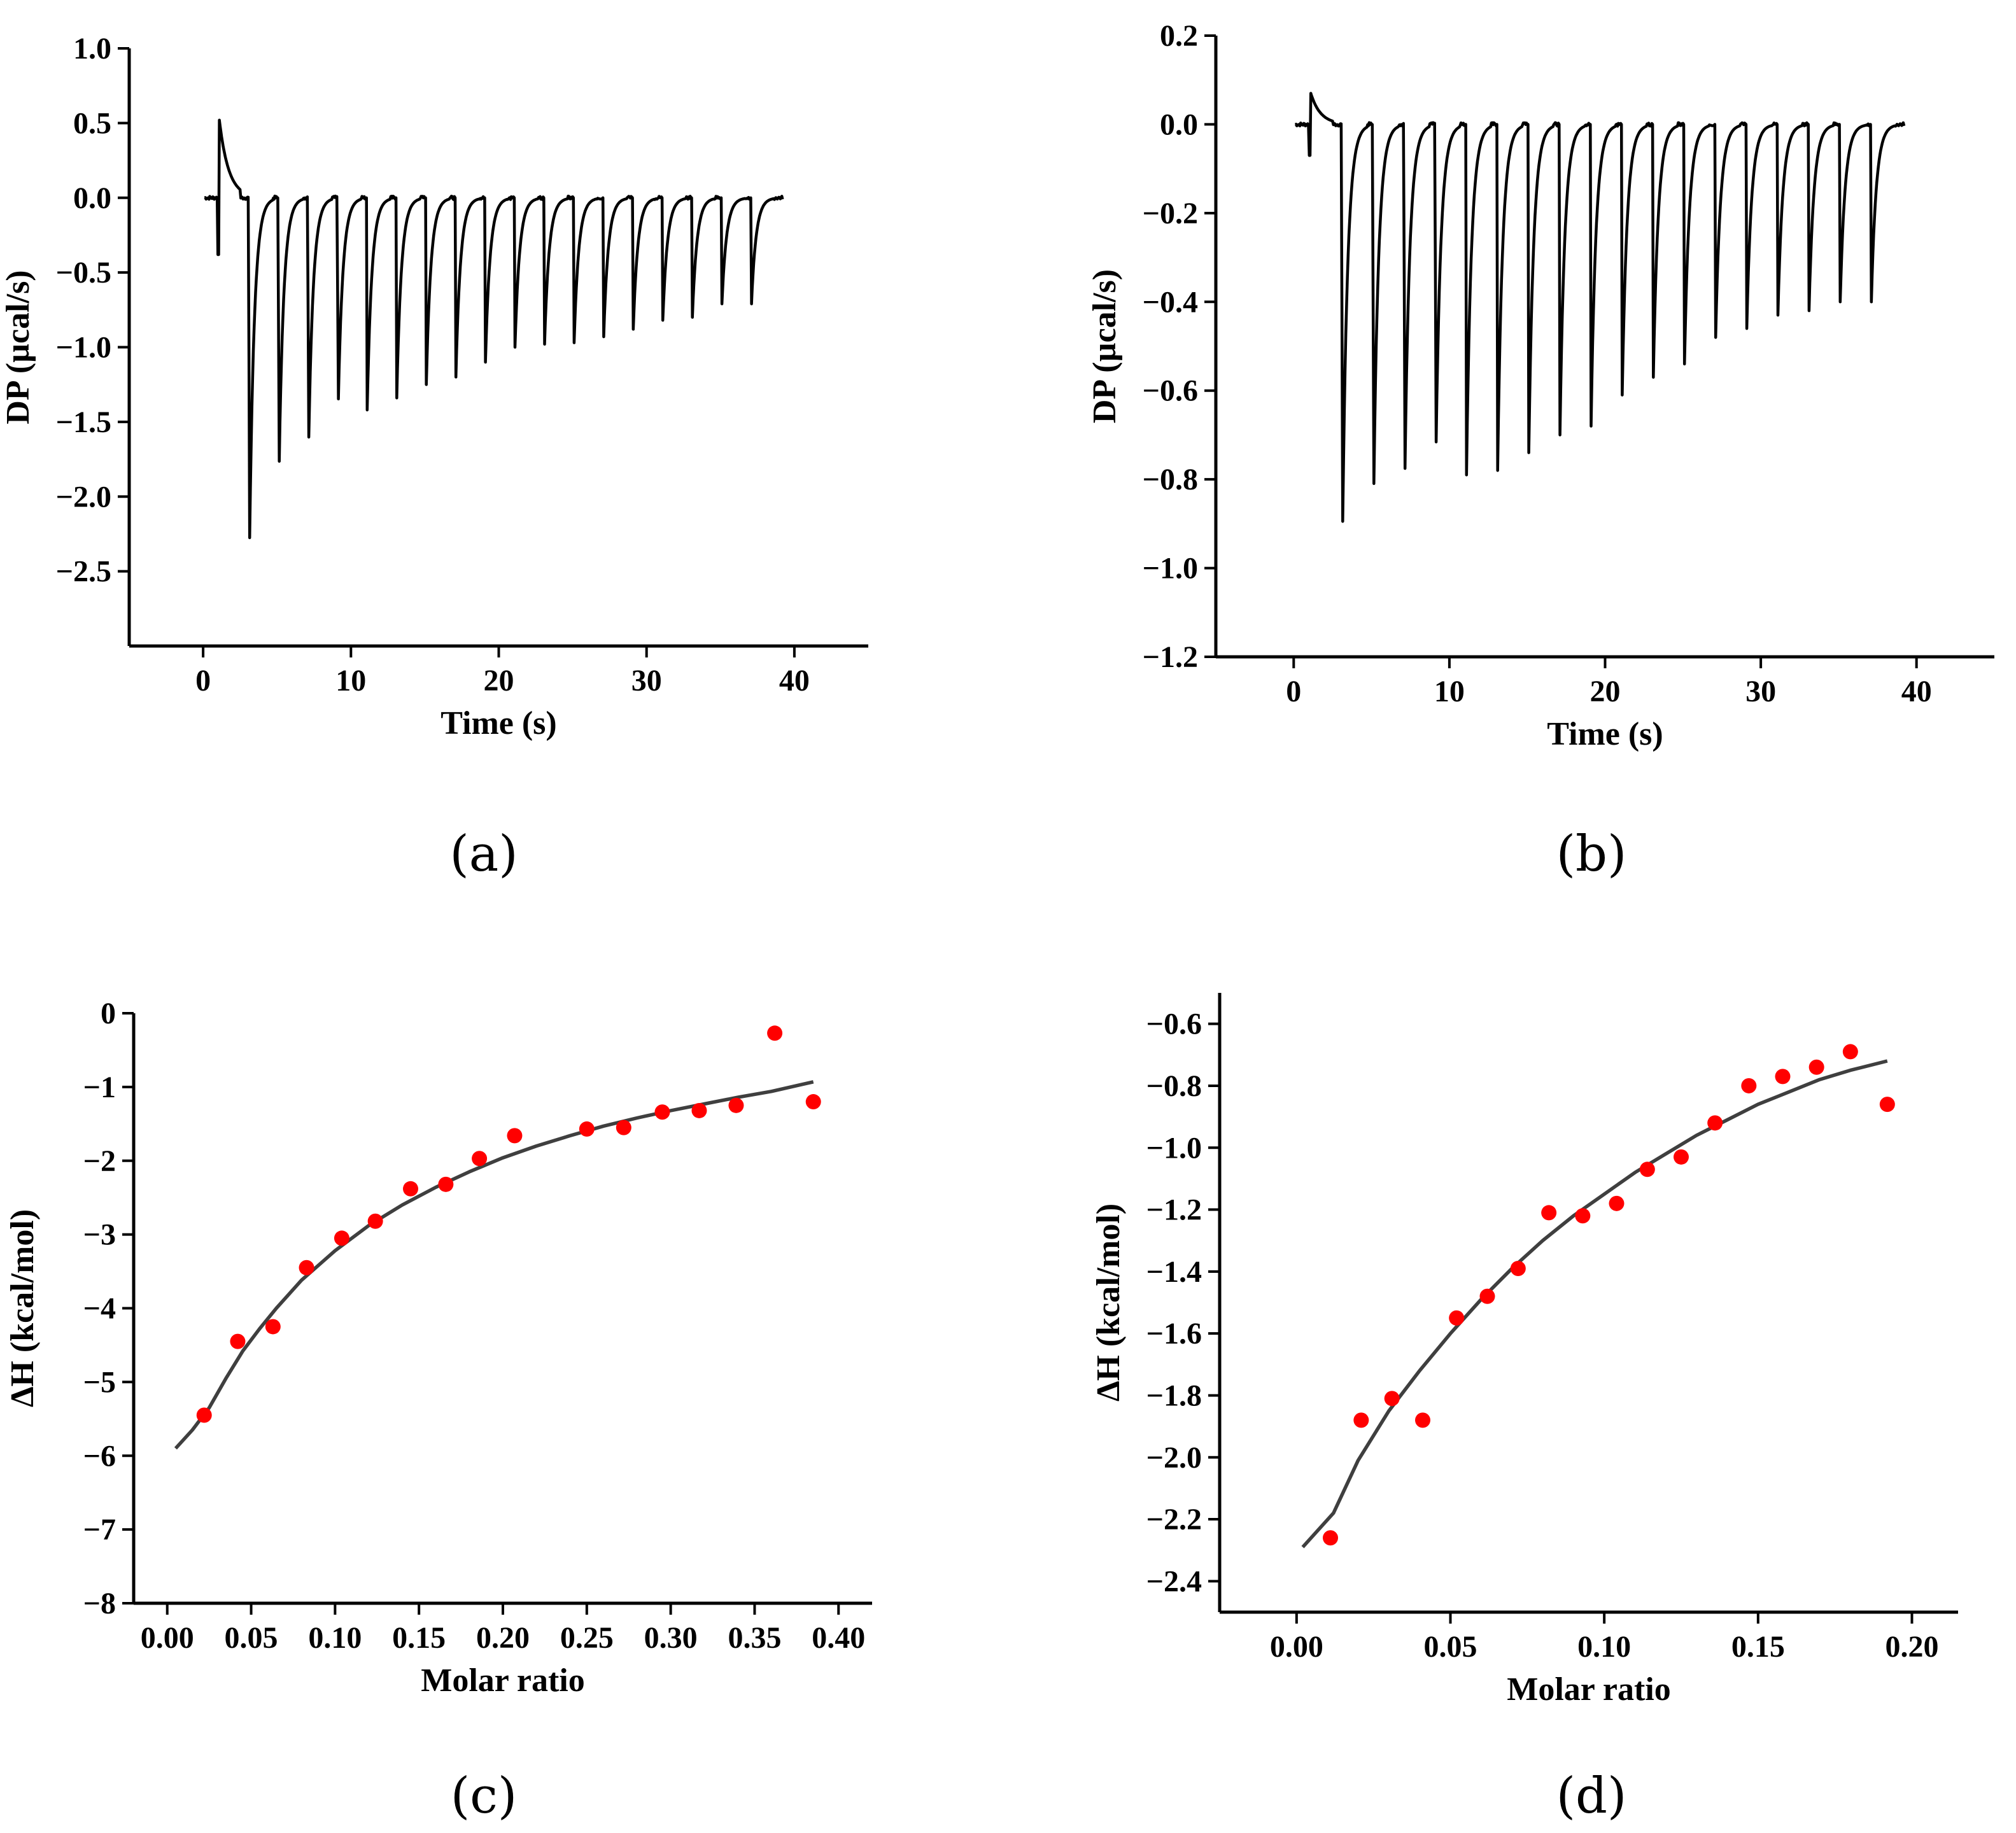 The height and width of the screenshot is (1833, 2016). What do you see at coordinates (1170, 479) in the screenshot?
I see `y-tick-label-b: −0.8` at bounding box center [1170, 479].